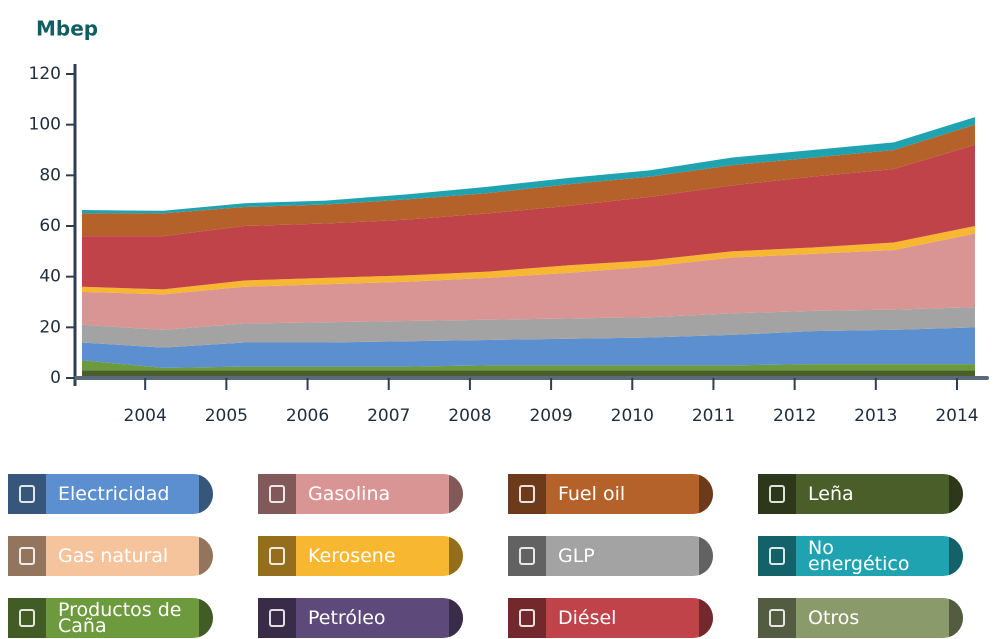  I want to click on x-tick-label: 2009, so click(550, 416).